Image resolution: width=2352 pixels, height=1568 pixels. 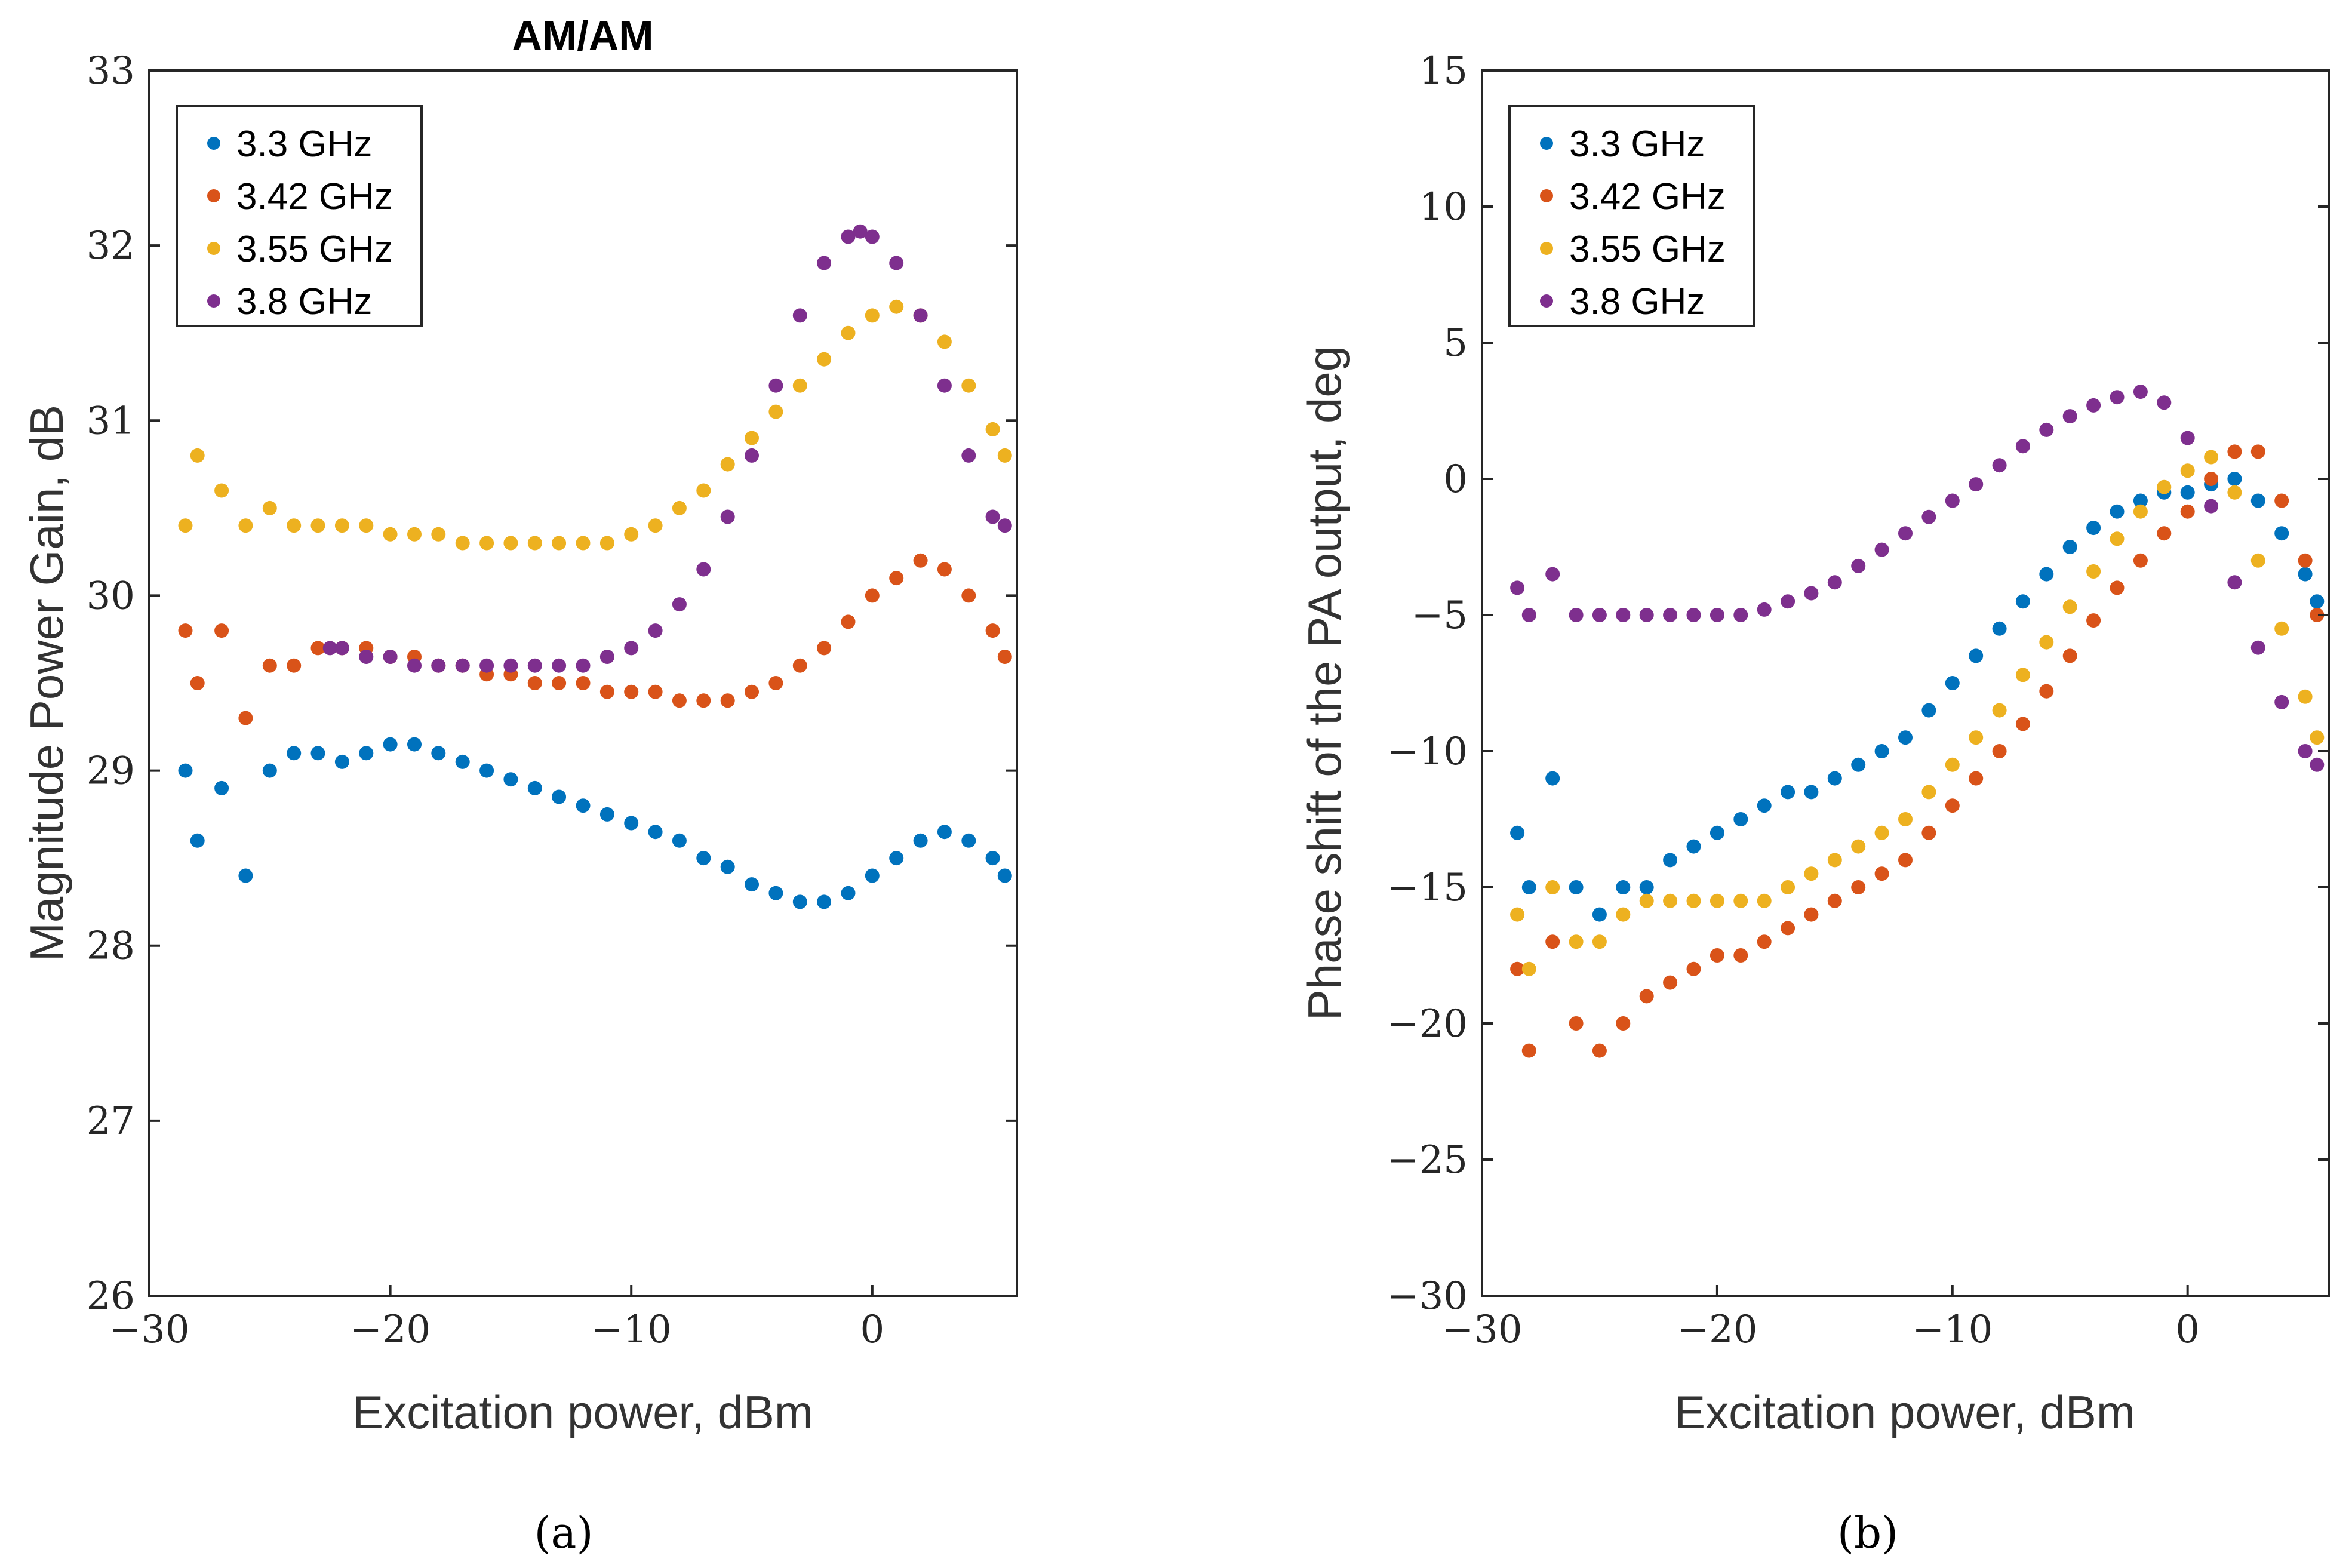 I want to click on panel-a-legend-marker, so click(x=213, y=195).